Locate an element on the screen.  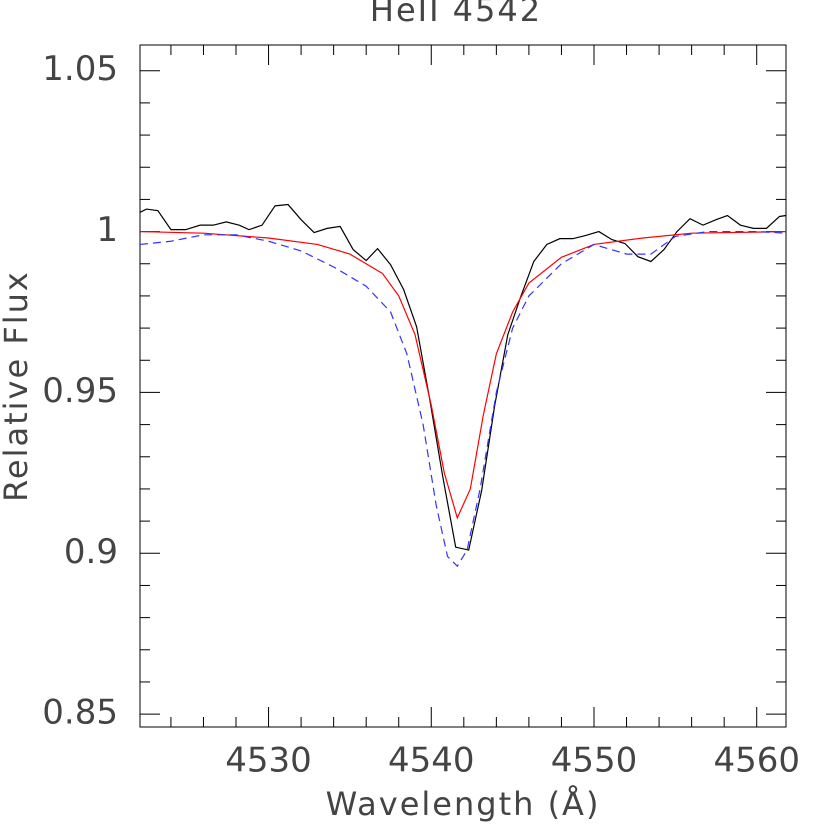
y-axis-label: Relative Flux is located at coordinates (17, 386).